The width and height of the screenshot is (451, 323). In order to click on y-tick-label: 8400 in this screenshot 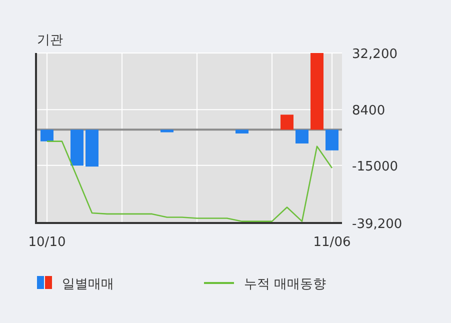, I will do `click(369, 111)`.